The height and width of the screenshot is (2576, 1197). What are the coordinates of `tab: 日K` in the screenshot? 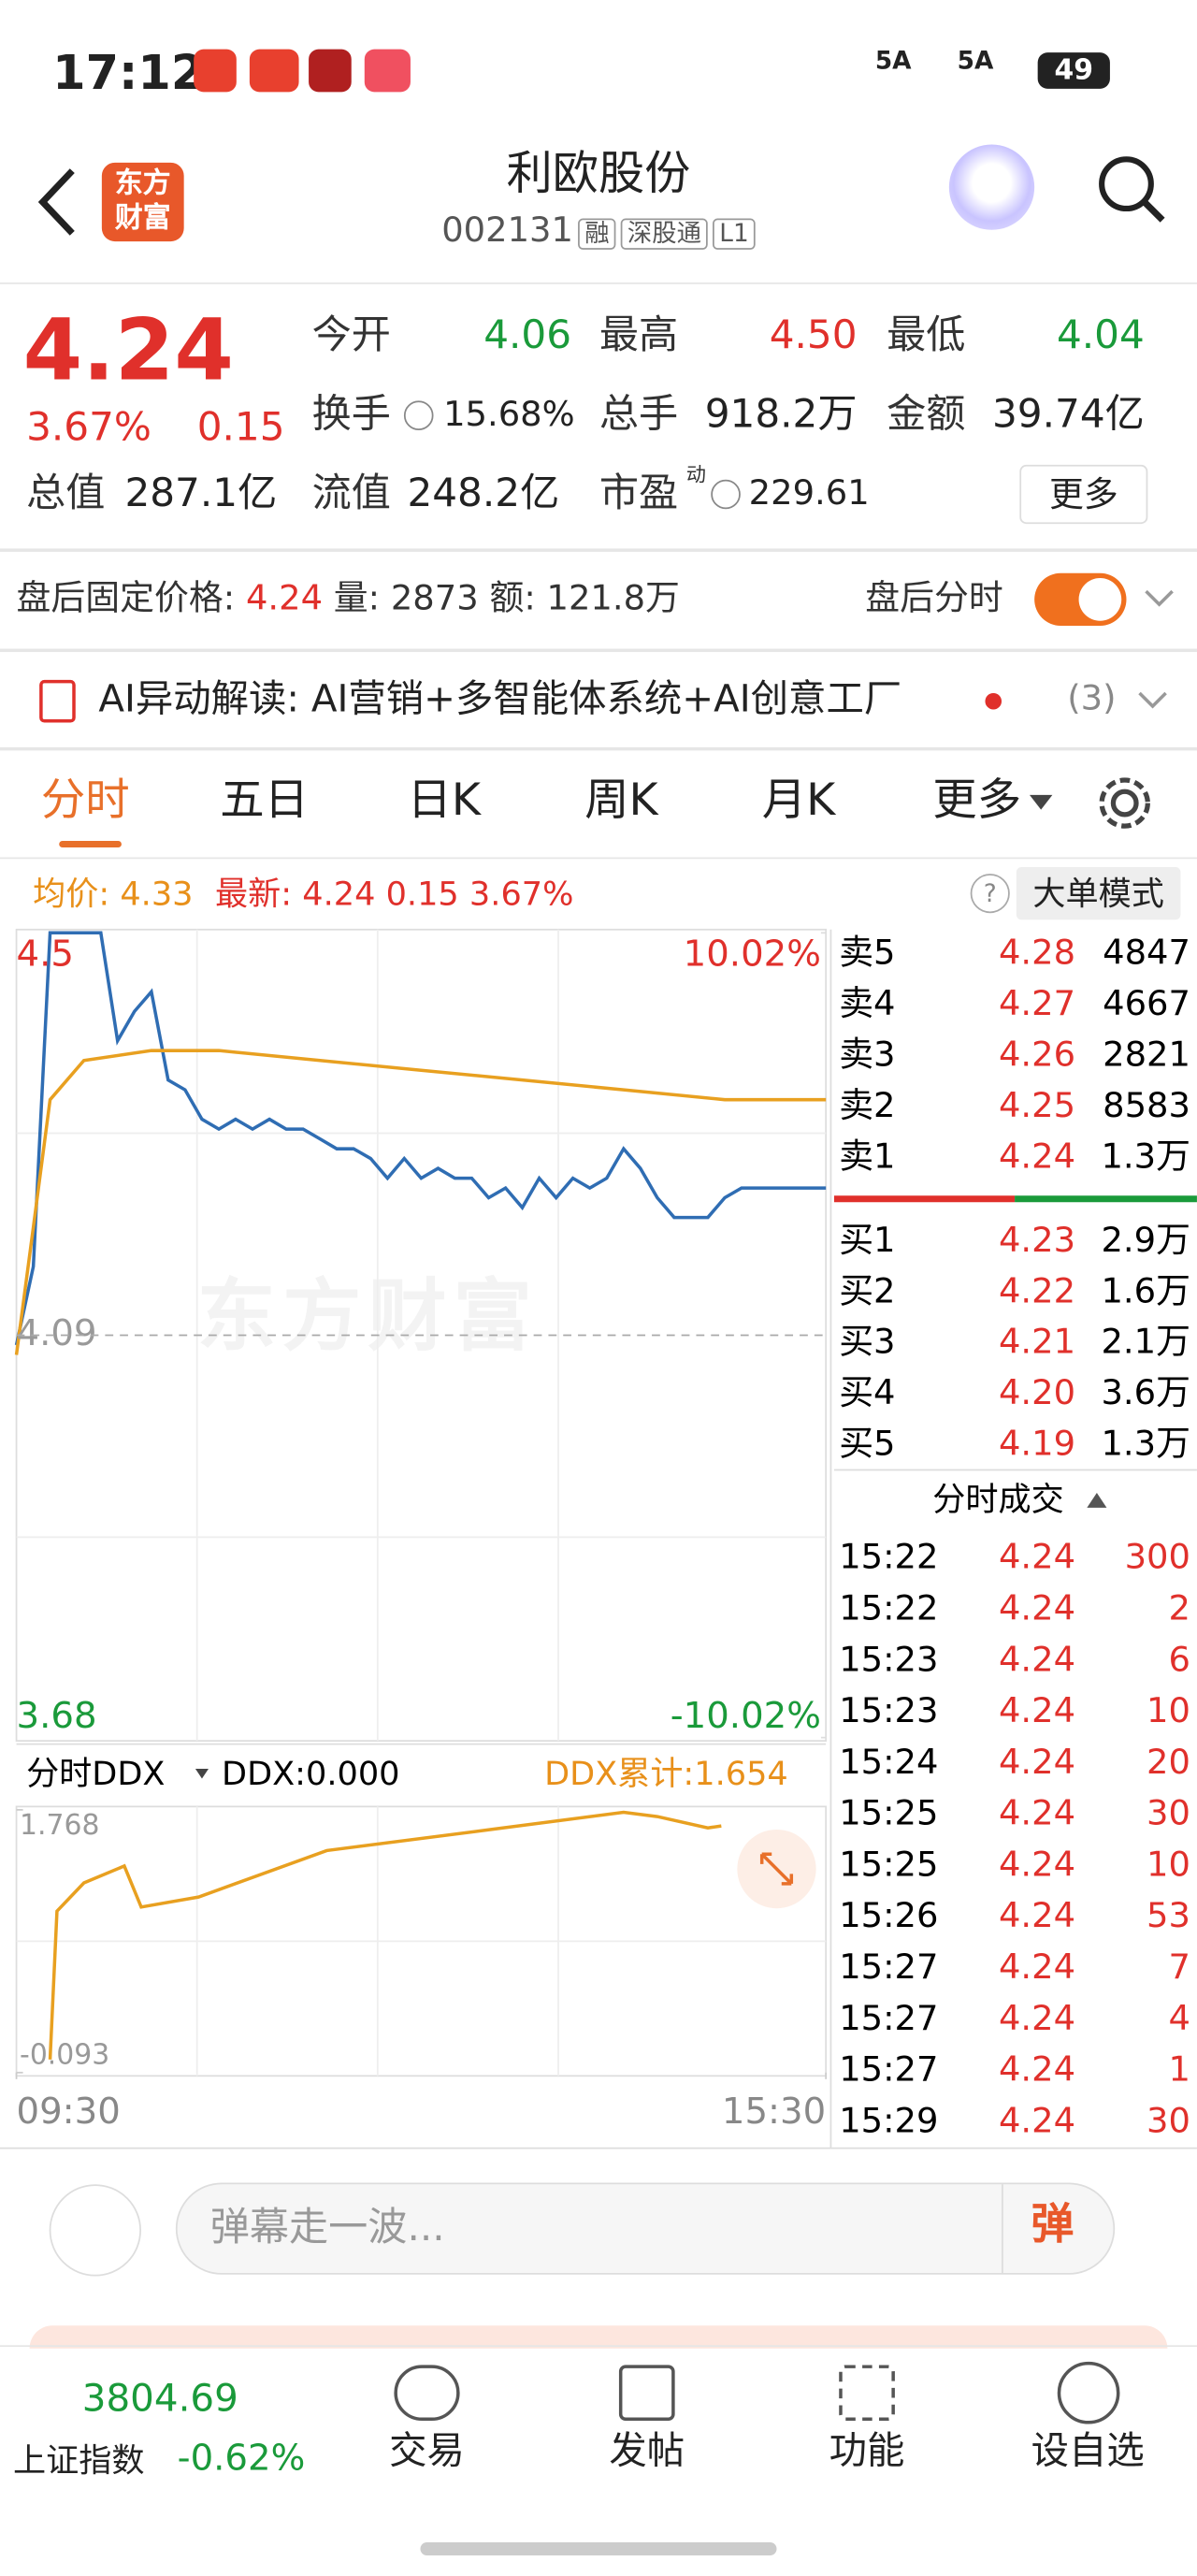 It's located at (444, 801).